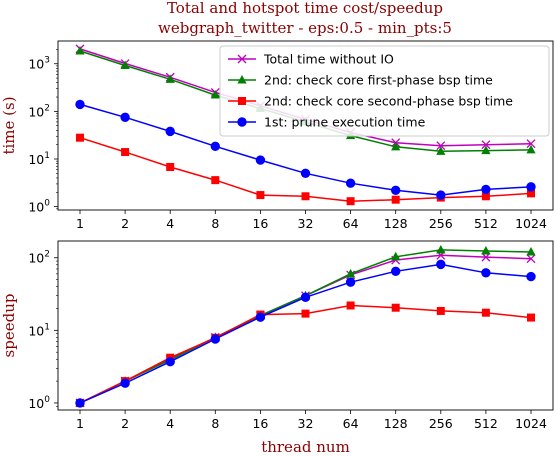  Describe the element at coordinates (39, 111) in the screenshot. I see `time-ytick-label: 10²` at that location.